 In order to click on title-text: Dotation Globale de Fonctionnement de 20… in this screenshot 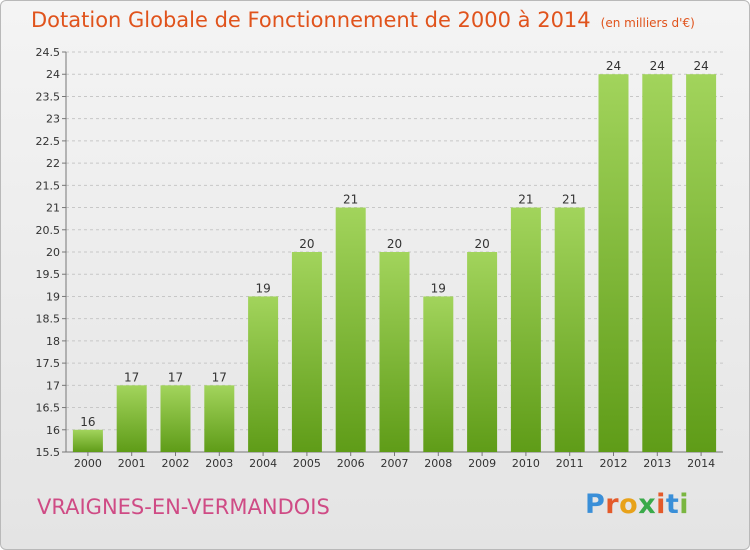, I will do `click(311, 20)`.